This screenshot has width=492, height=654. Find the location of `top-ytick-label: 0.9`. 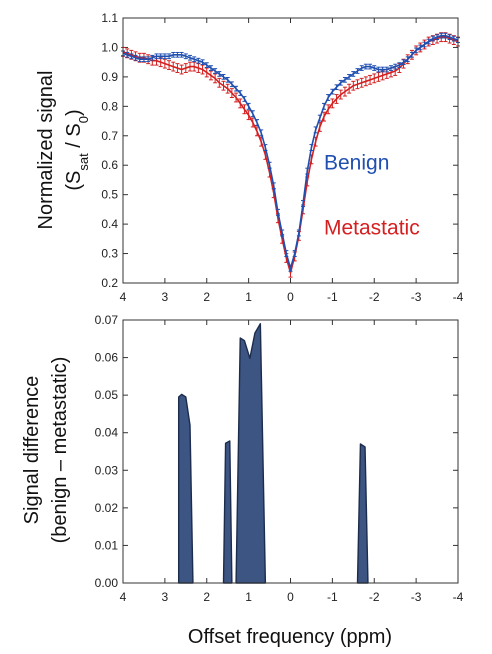

top-ytick-label: 0.9 is located at coordinates (109, 77).